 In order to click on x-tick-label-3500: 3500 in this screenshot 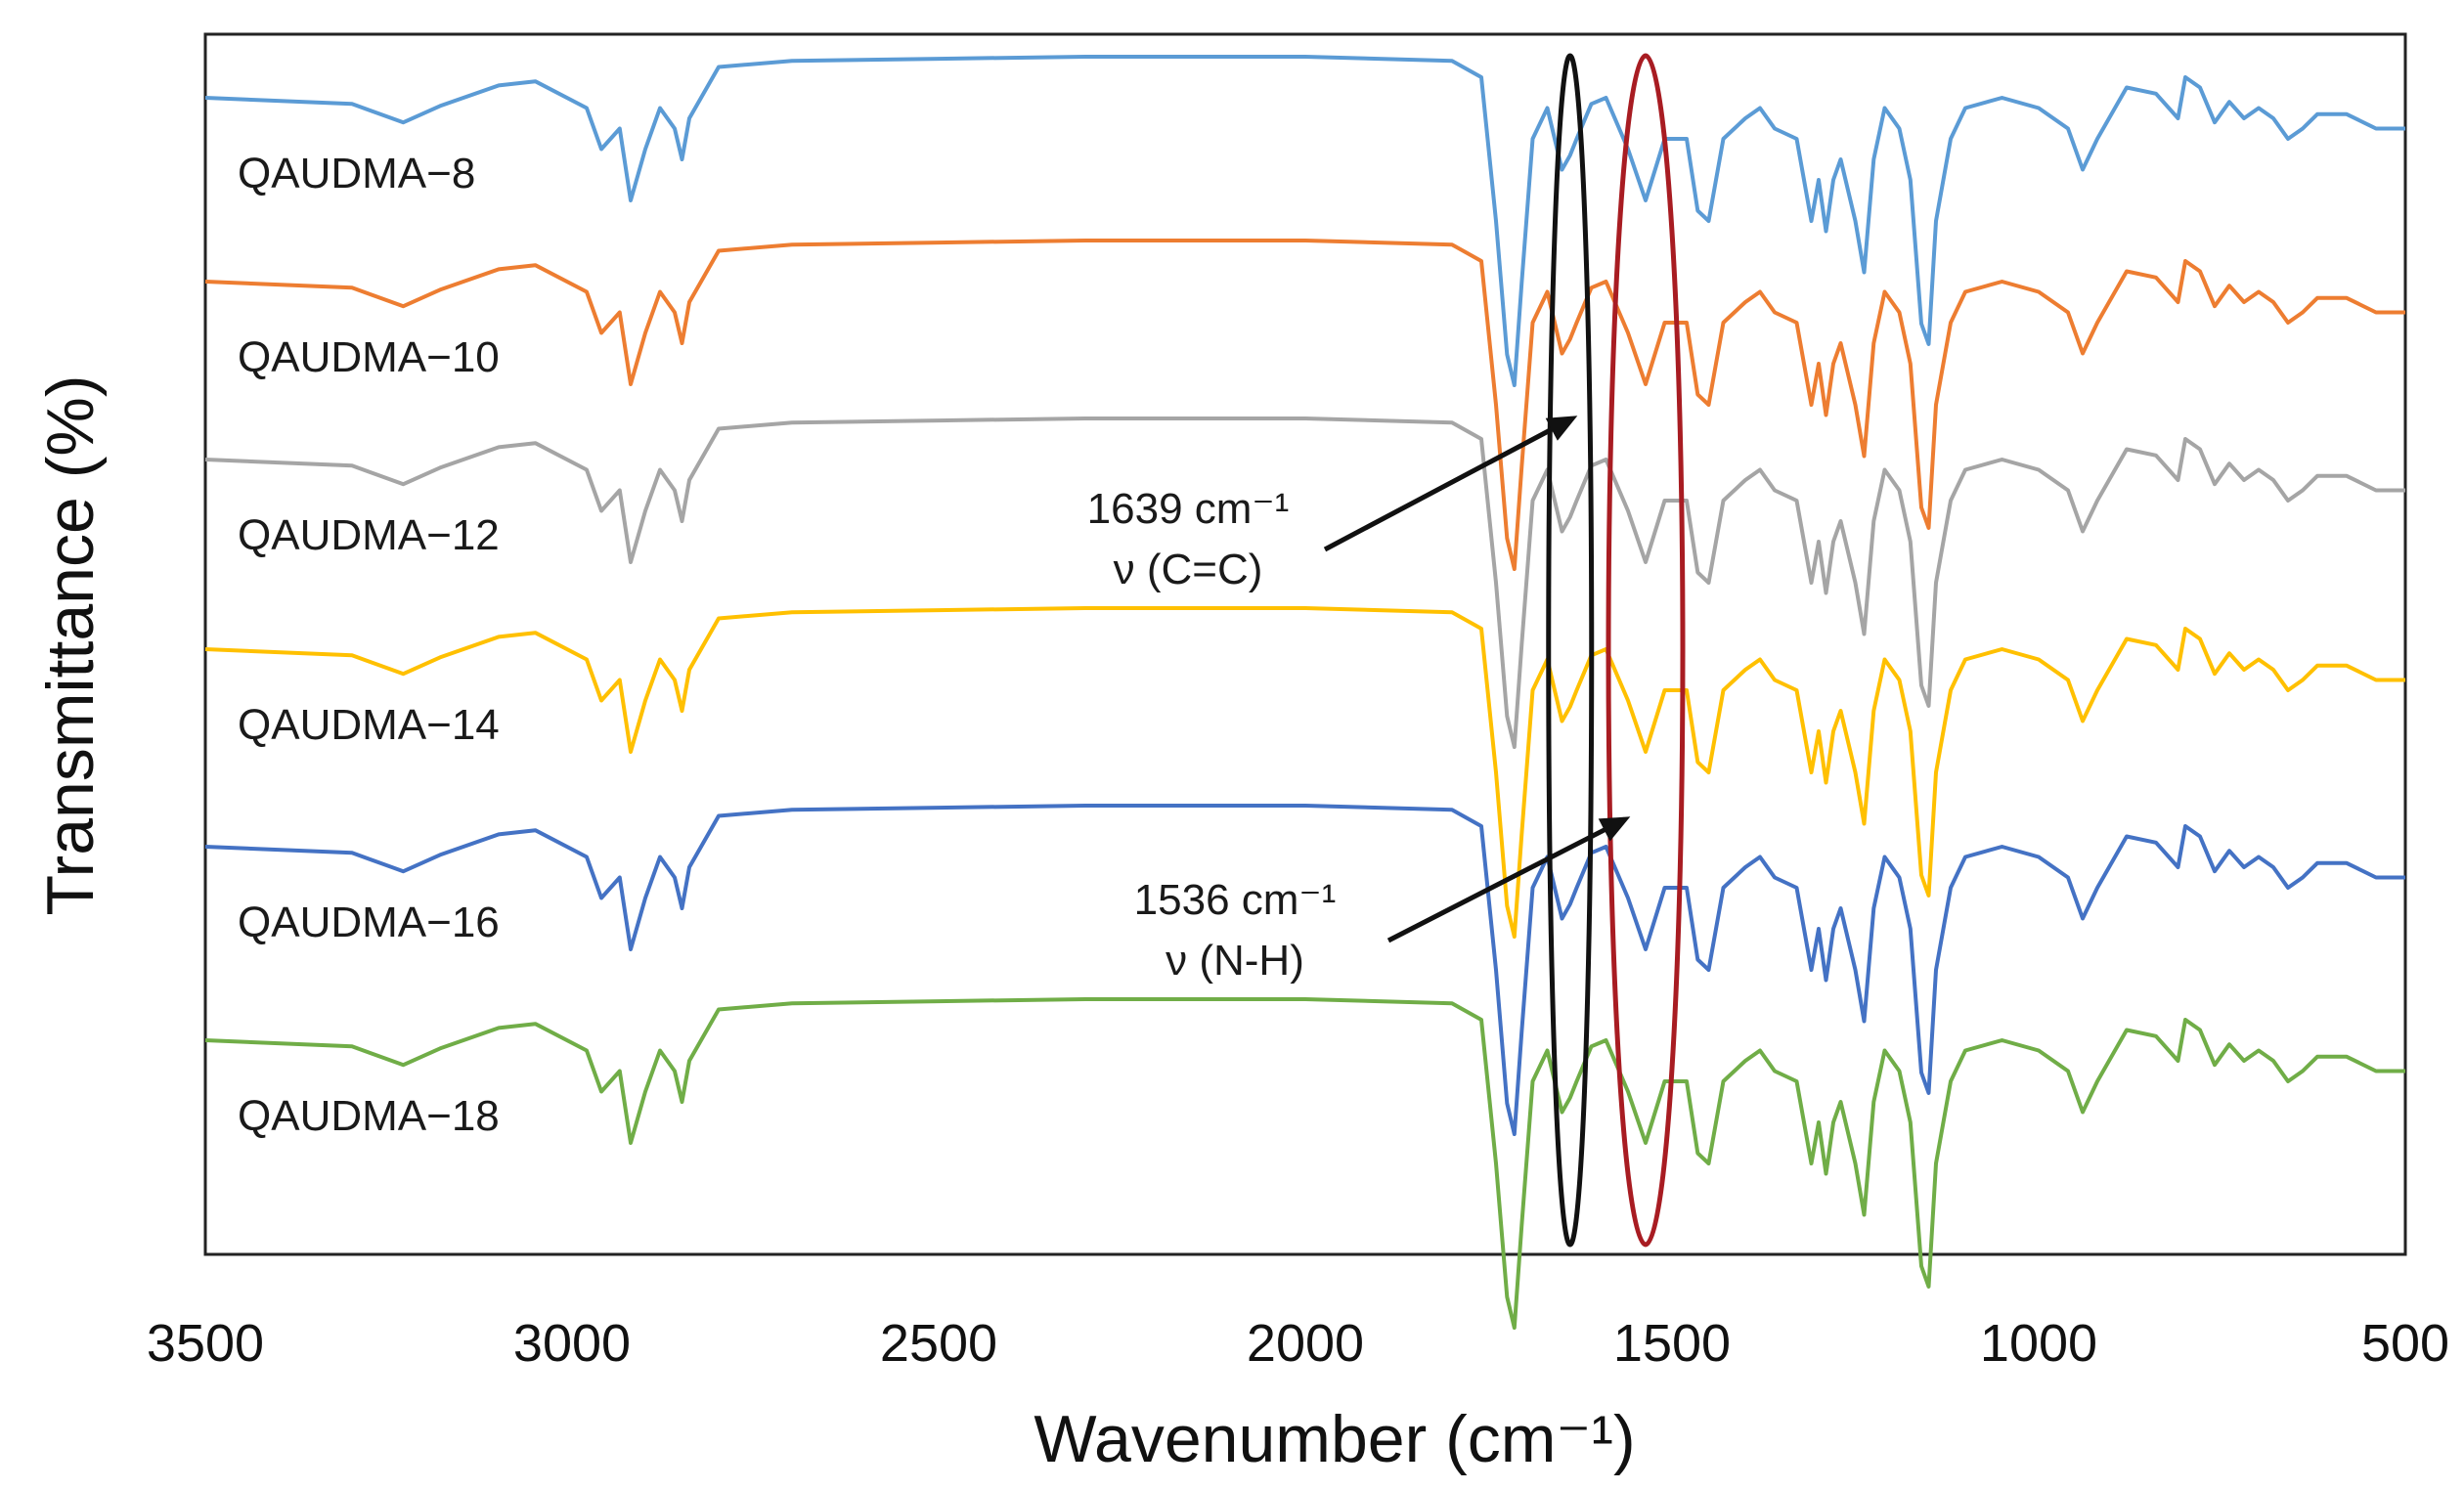, I will do `click(205, 1343)`.